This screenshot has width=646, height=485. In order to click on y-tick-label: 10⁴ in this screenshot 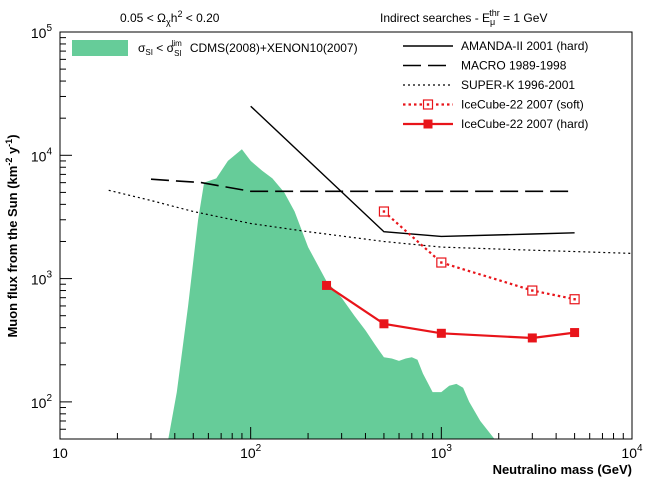, I will do `click(42, 155)`.